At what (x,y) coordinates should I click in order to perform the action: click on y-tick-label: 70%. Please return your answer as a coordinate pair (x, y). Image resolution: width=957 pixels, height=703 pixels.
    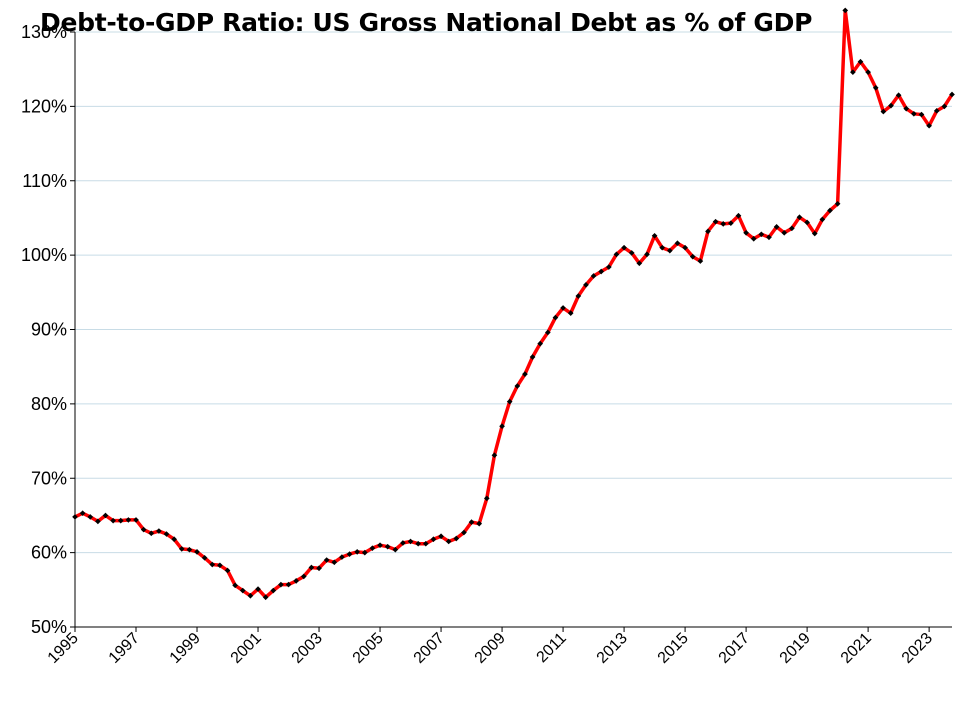
    Looking at the image, I should click on (49, 478).